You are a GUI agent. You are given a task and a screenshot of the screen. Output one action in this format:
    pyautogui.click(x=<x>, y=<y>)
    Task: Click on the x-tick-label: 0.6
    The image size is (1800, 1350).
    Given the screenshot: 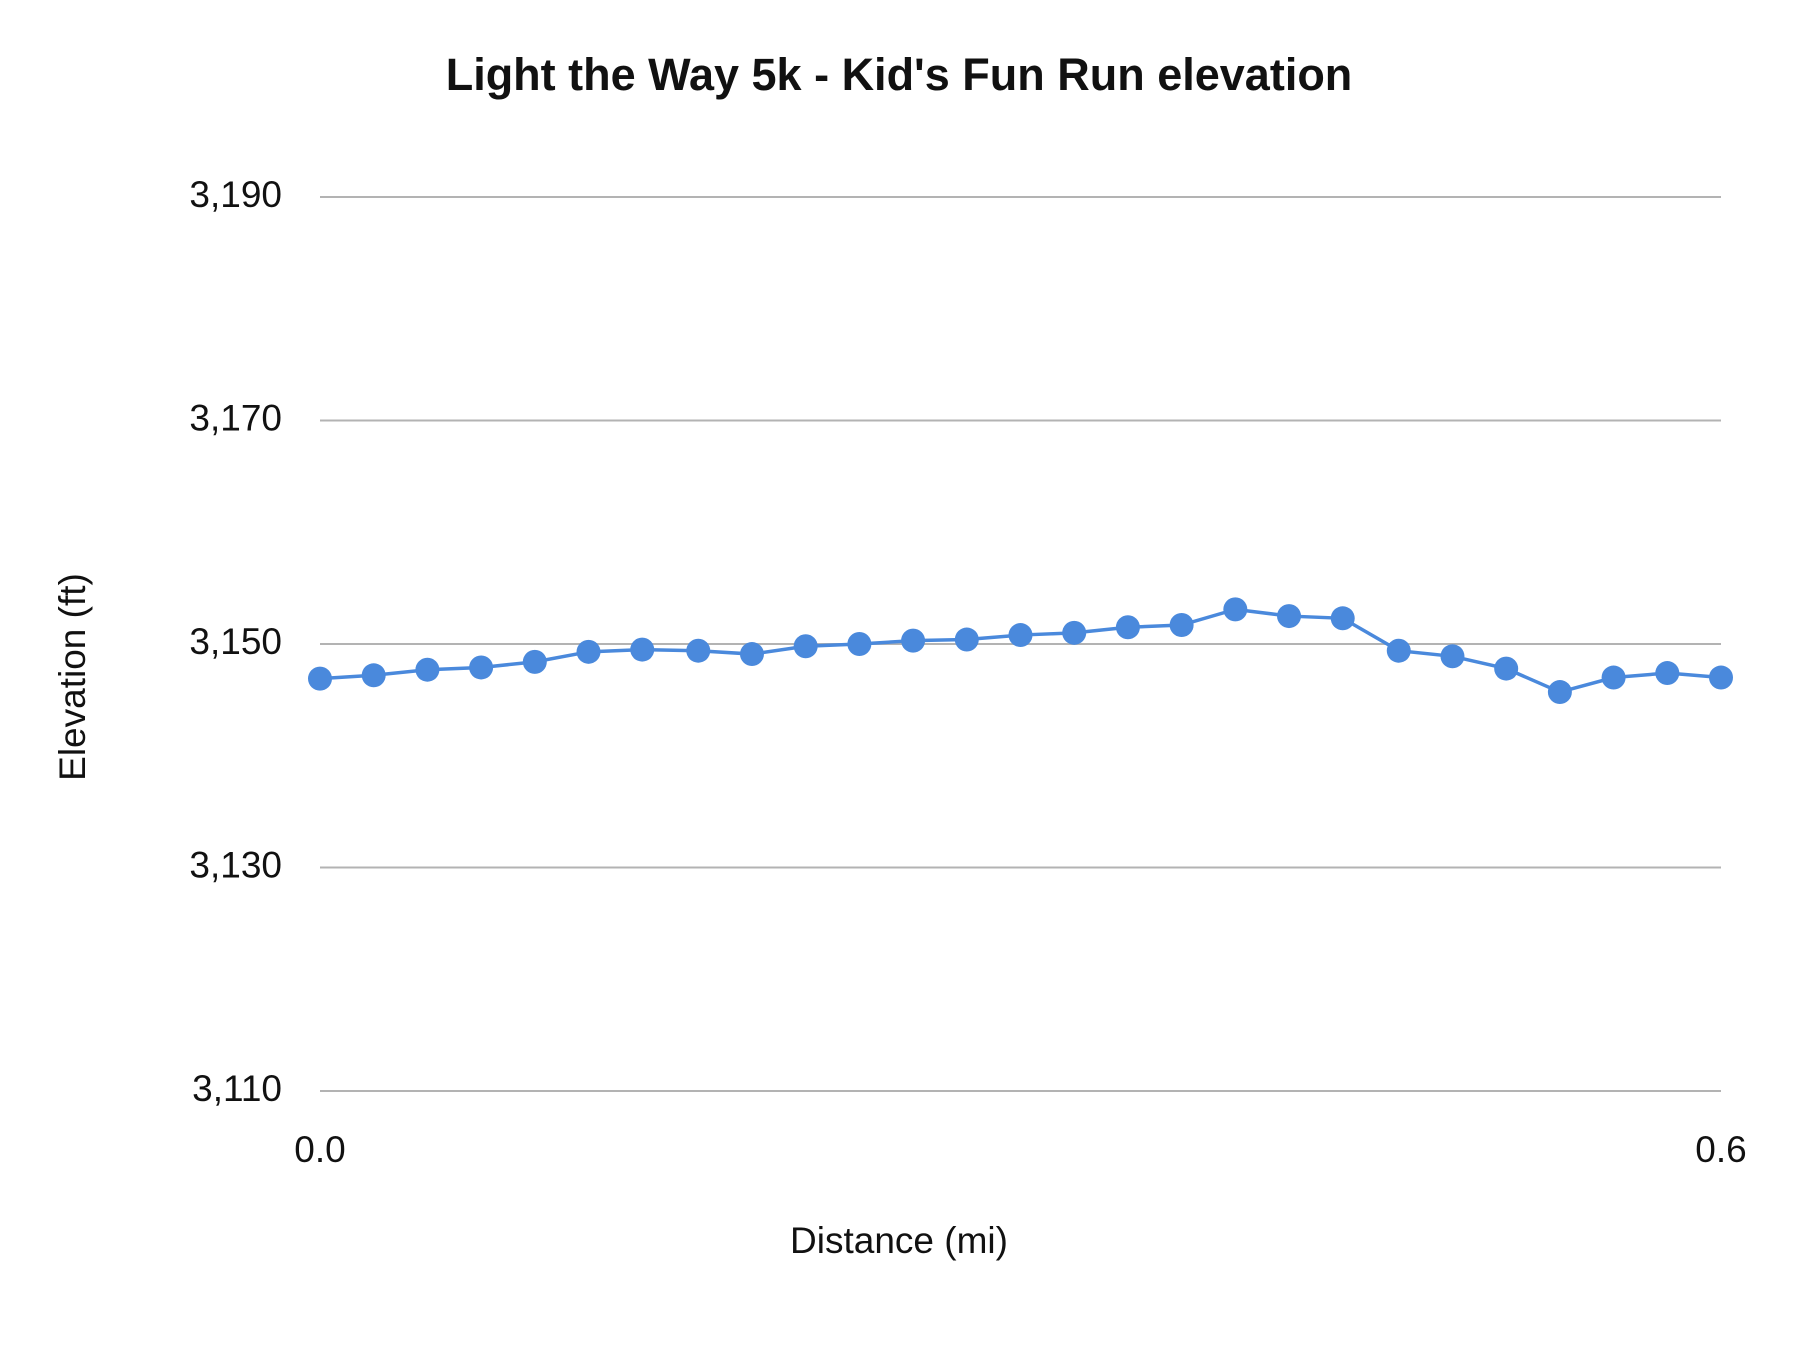 What is the action you would take?
    pyautogui.click(x=1720, y=1149)
    